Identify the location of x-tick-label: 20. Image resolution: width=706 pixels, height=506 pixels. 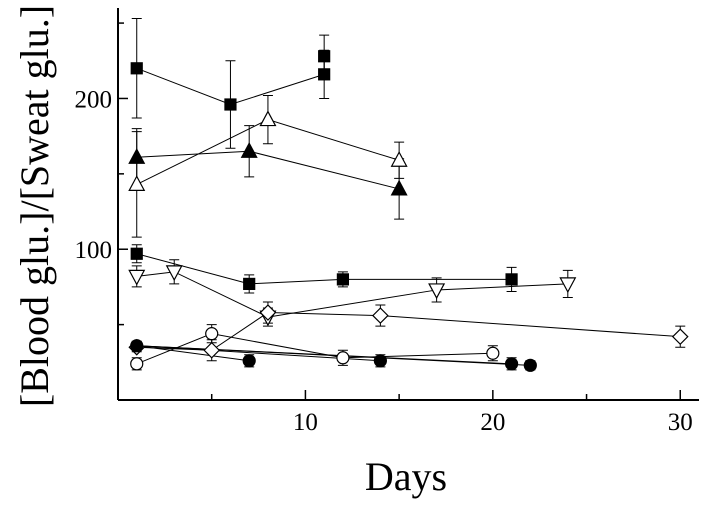
(492, 422).